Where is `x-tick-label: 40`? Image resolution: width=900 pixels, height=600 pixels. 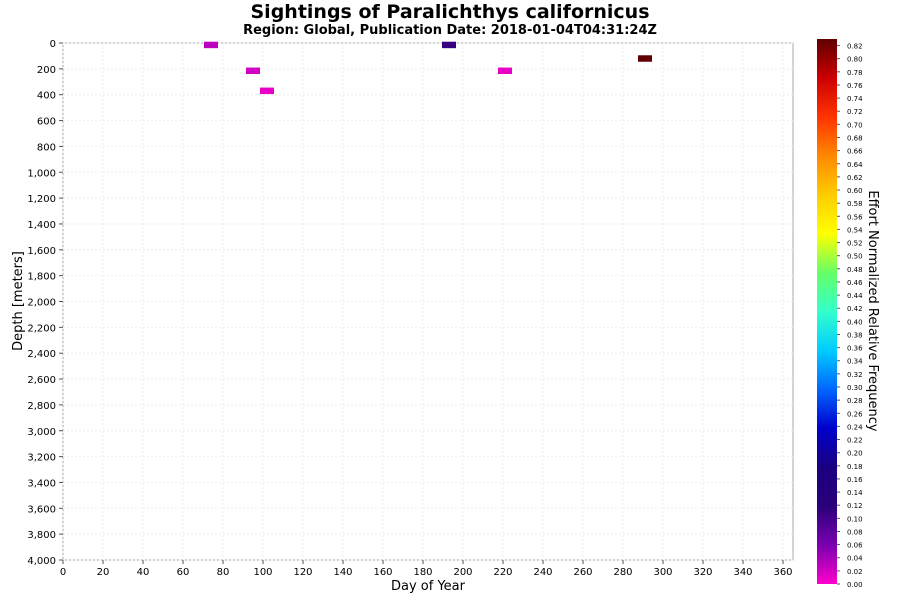 x-tick-label: 40 is located at coordinates (143, 572).